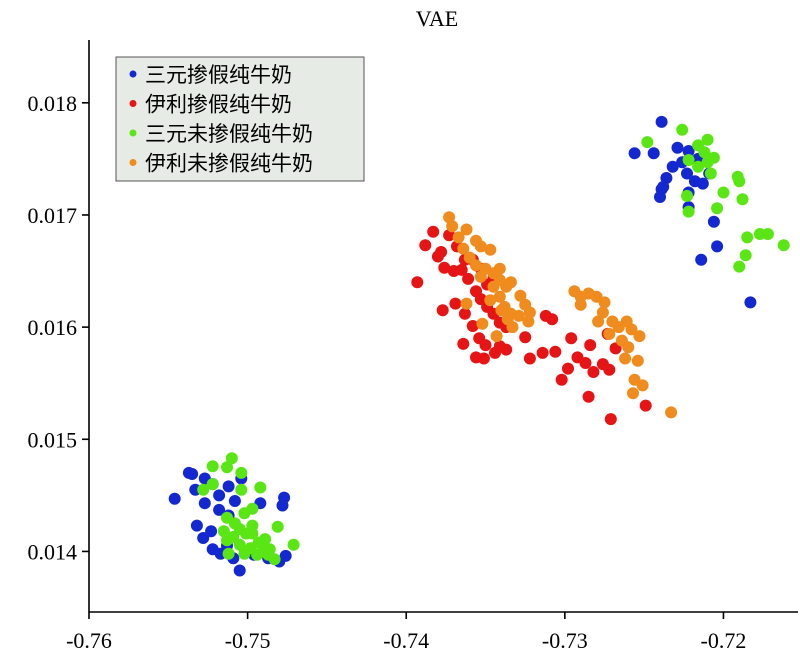 The image size is (800, 669). Describe the element at coordinates (565, 640) in the screenshot. I see `x-tick-label: -0.73` at that location.